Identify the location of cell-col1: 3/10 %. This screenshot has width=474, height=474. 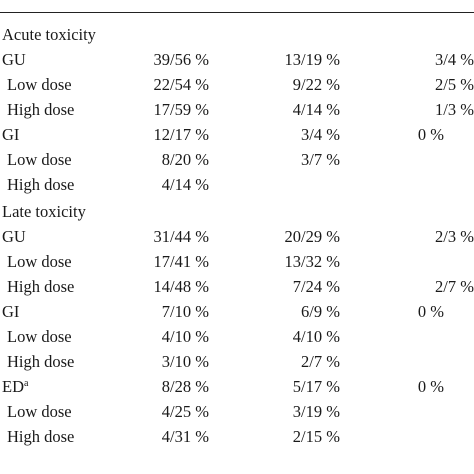
(185, 361).